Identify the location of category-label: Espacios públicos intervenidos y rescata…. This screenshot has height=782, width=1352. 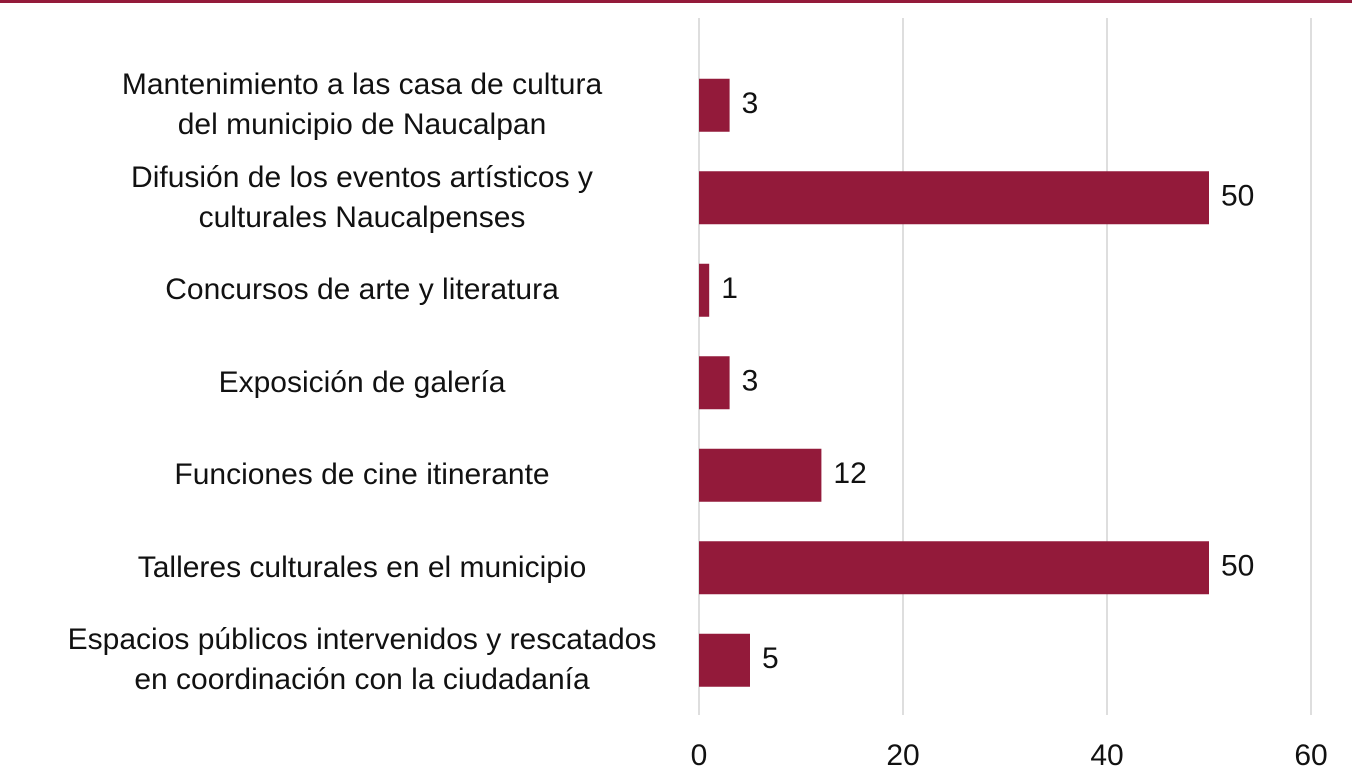
(362, 660).